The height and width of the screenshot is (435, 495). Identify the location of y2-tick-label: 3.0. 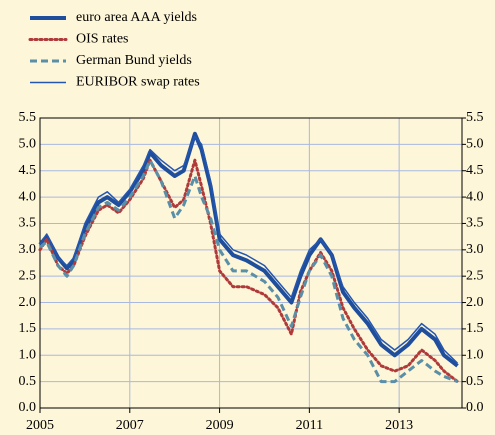
(475, 249).